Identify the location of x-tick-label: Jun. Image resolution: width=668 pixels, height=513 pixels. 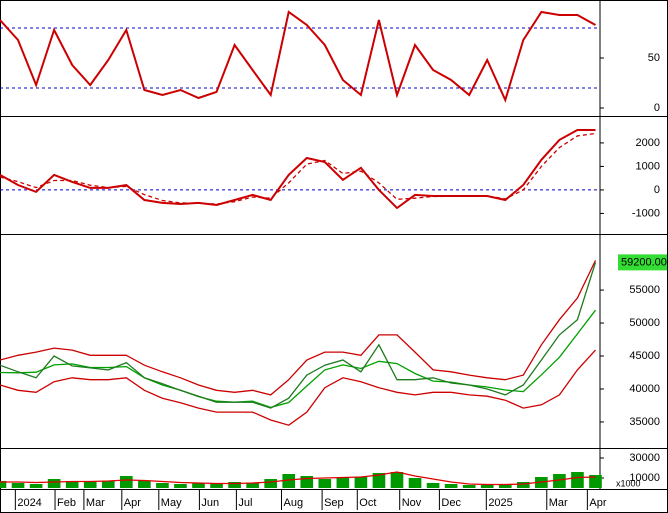
(210, 503).